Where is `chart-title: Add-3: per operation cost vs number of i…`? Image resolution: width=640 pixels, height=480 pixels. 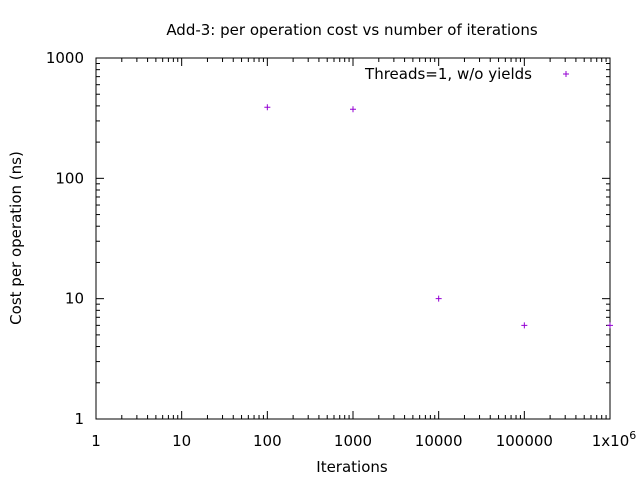 chart-title: Add-3: per operation cost vs number of i… is located at coordinates (352, 30).